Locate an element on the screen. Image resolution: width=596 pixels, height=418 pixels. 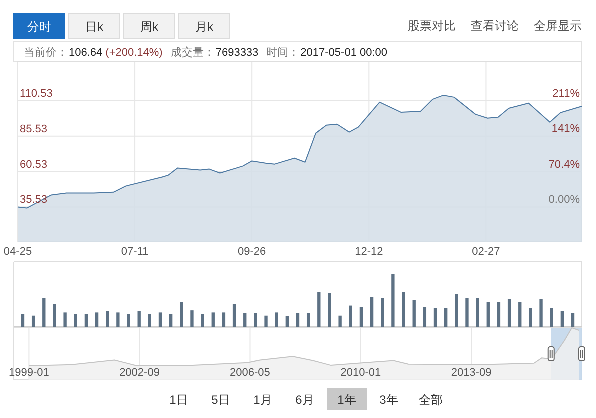
text: 月k is located at coordinates (205, 27).